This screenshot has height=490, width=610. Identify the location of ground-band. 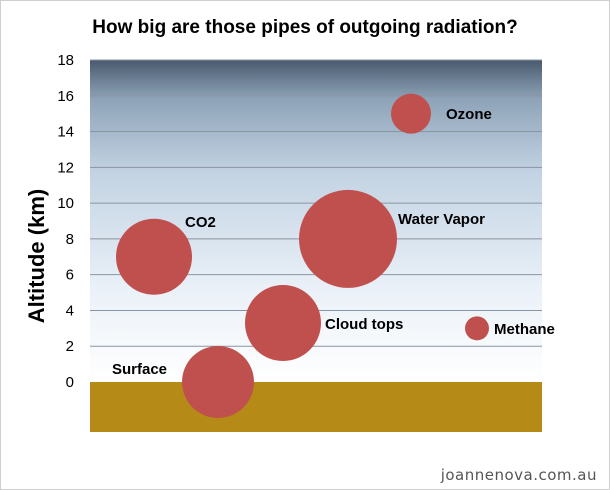
(316, 407).